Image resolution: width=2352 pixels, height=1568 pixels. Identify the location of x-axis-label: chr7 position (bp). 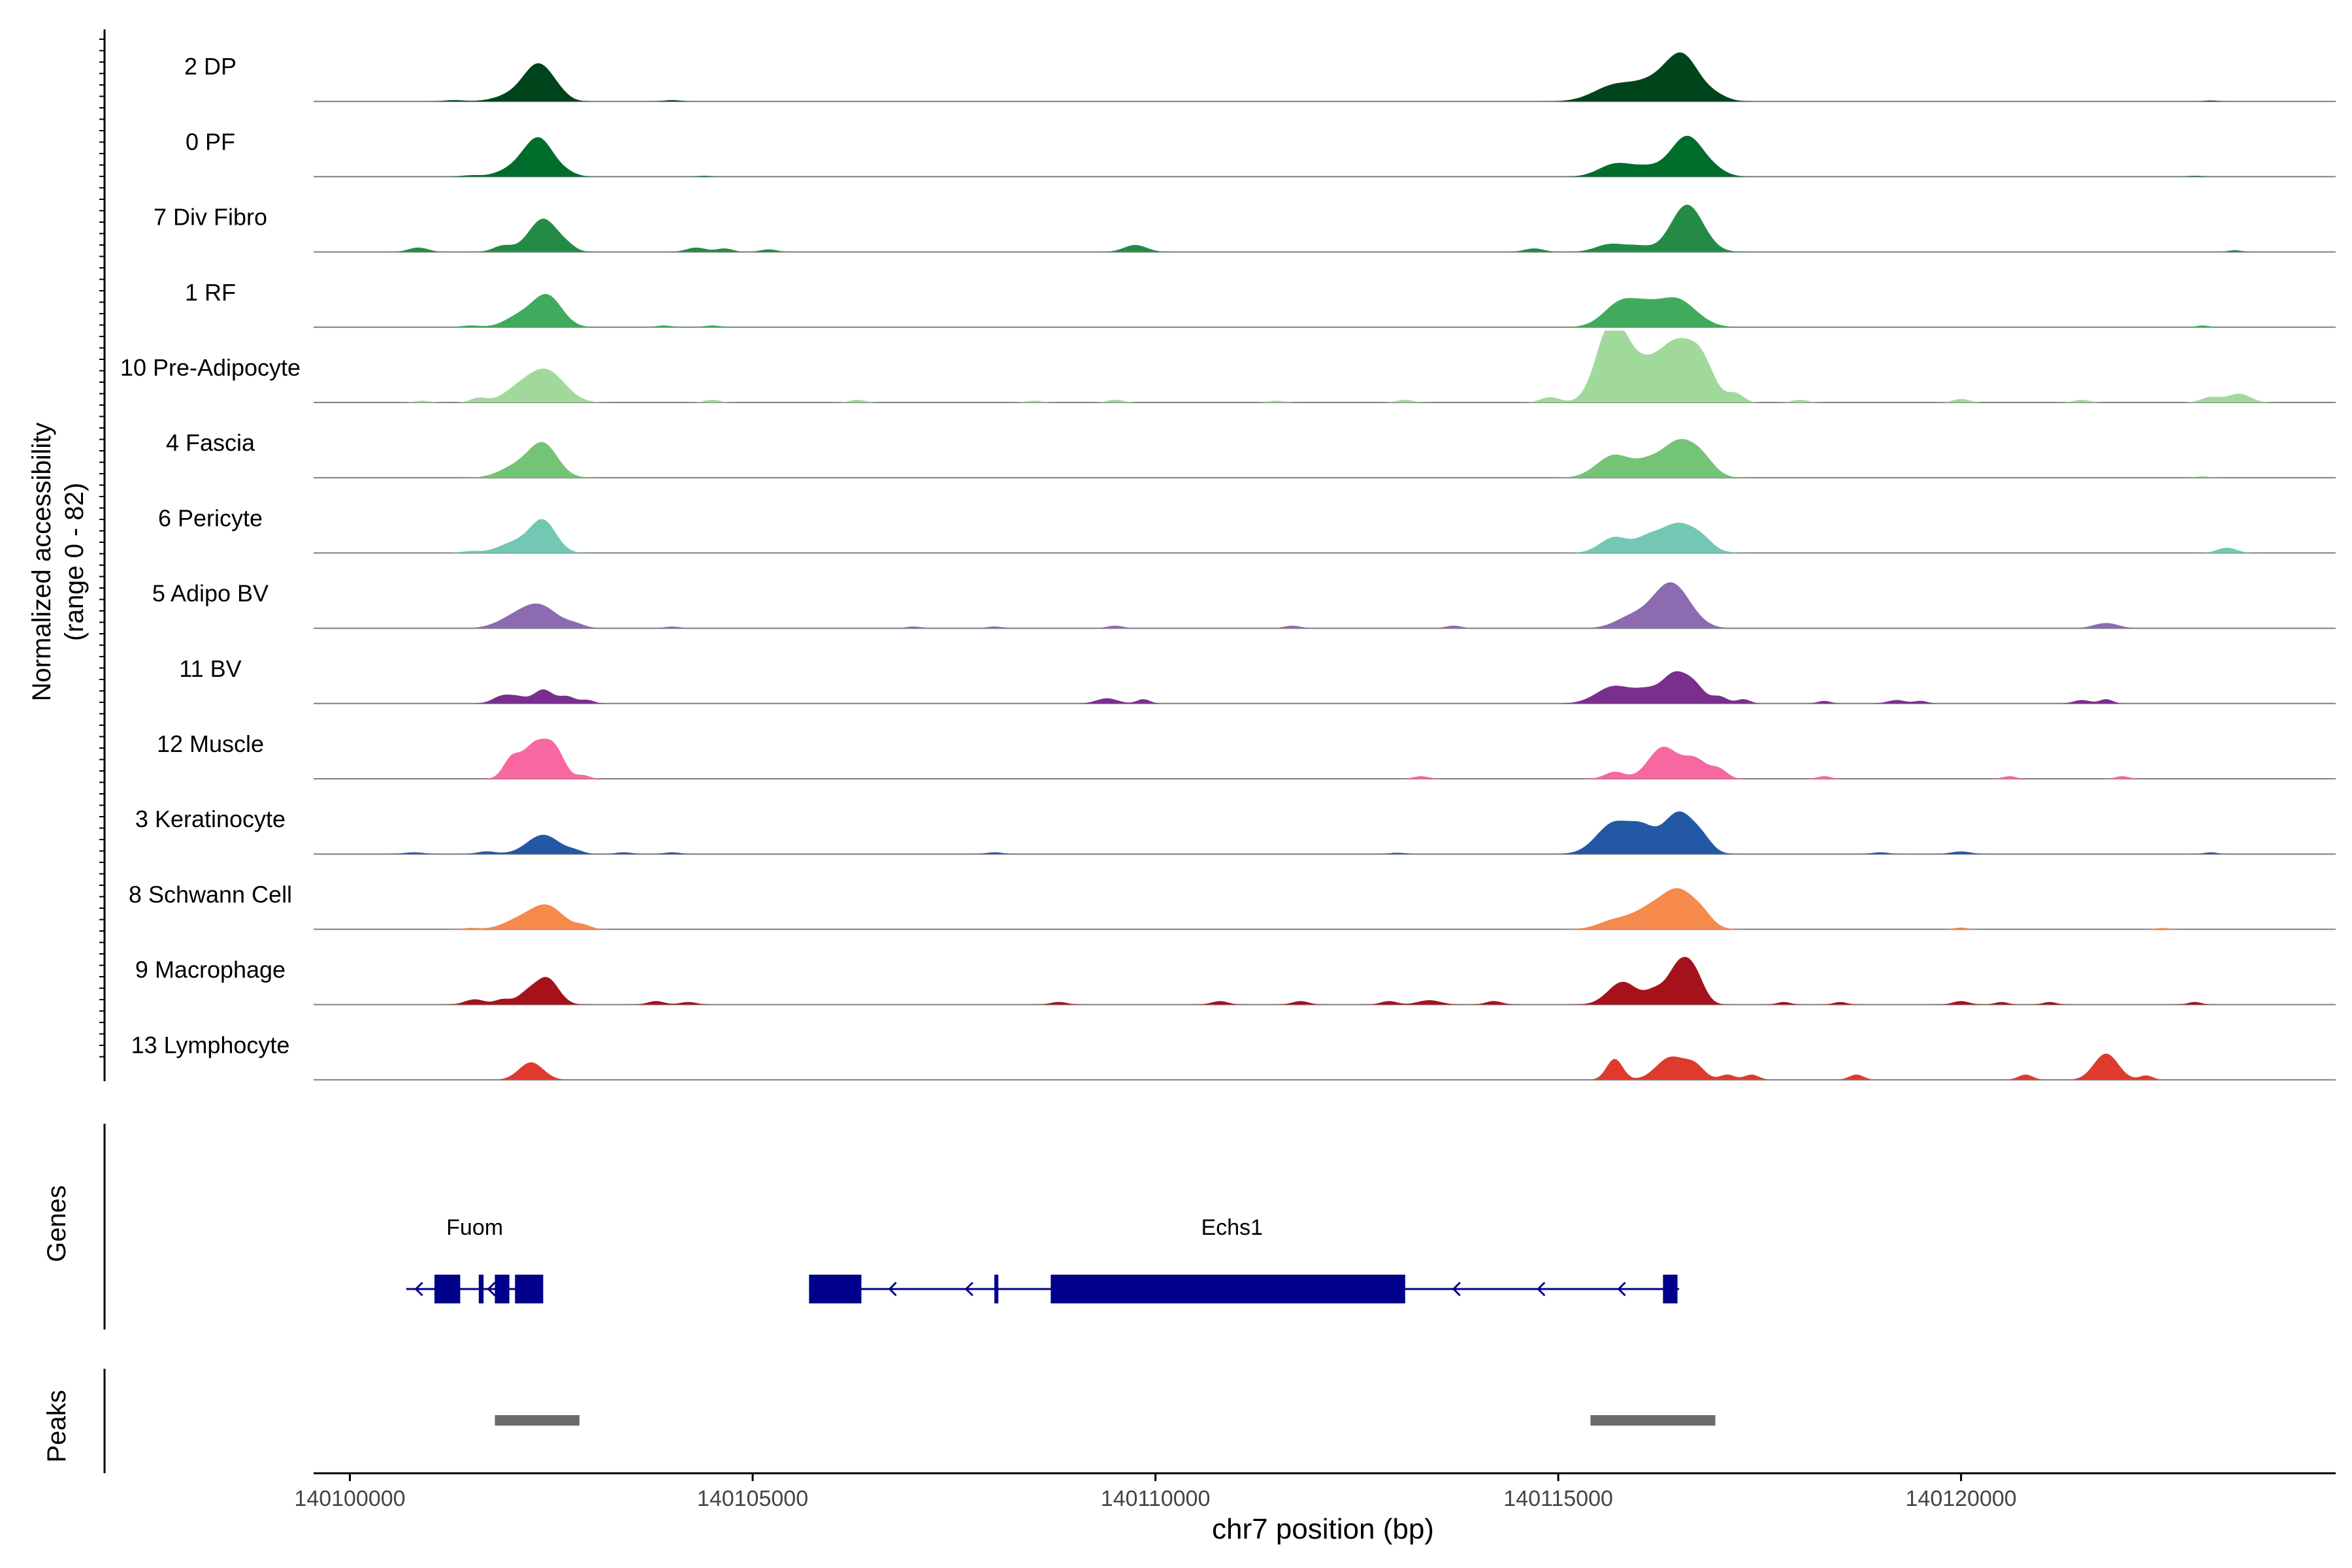
(1323, 1529).